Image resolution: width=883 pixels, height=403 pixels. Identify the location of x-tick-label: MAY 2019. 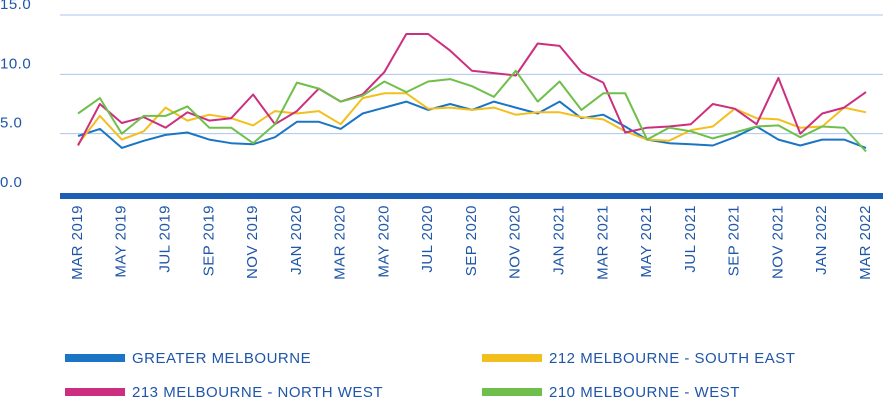
(121, 241).